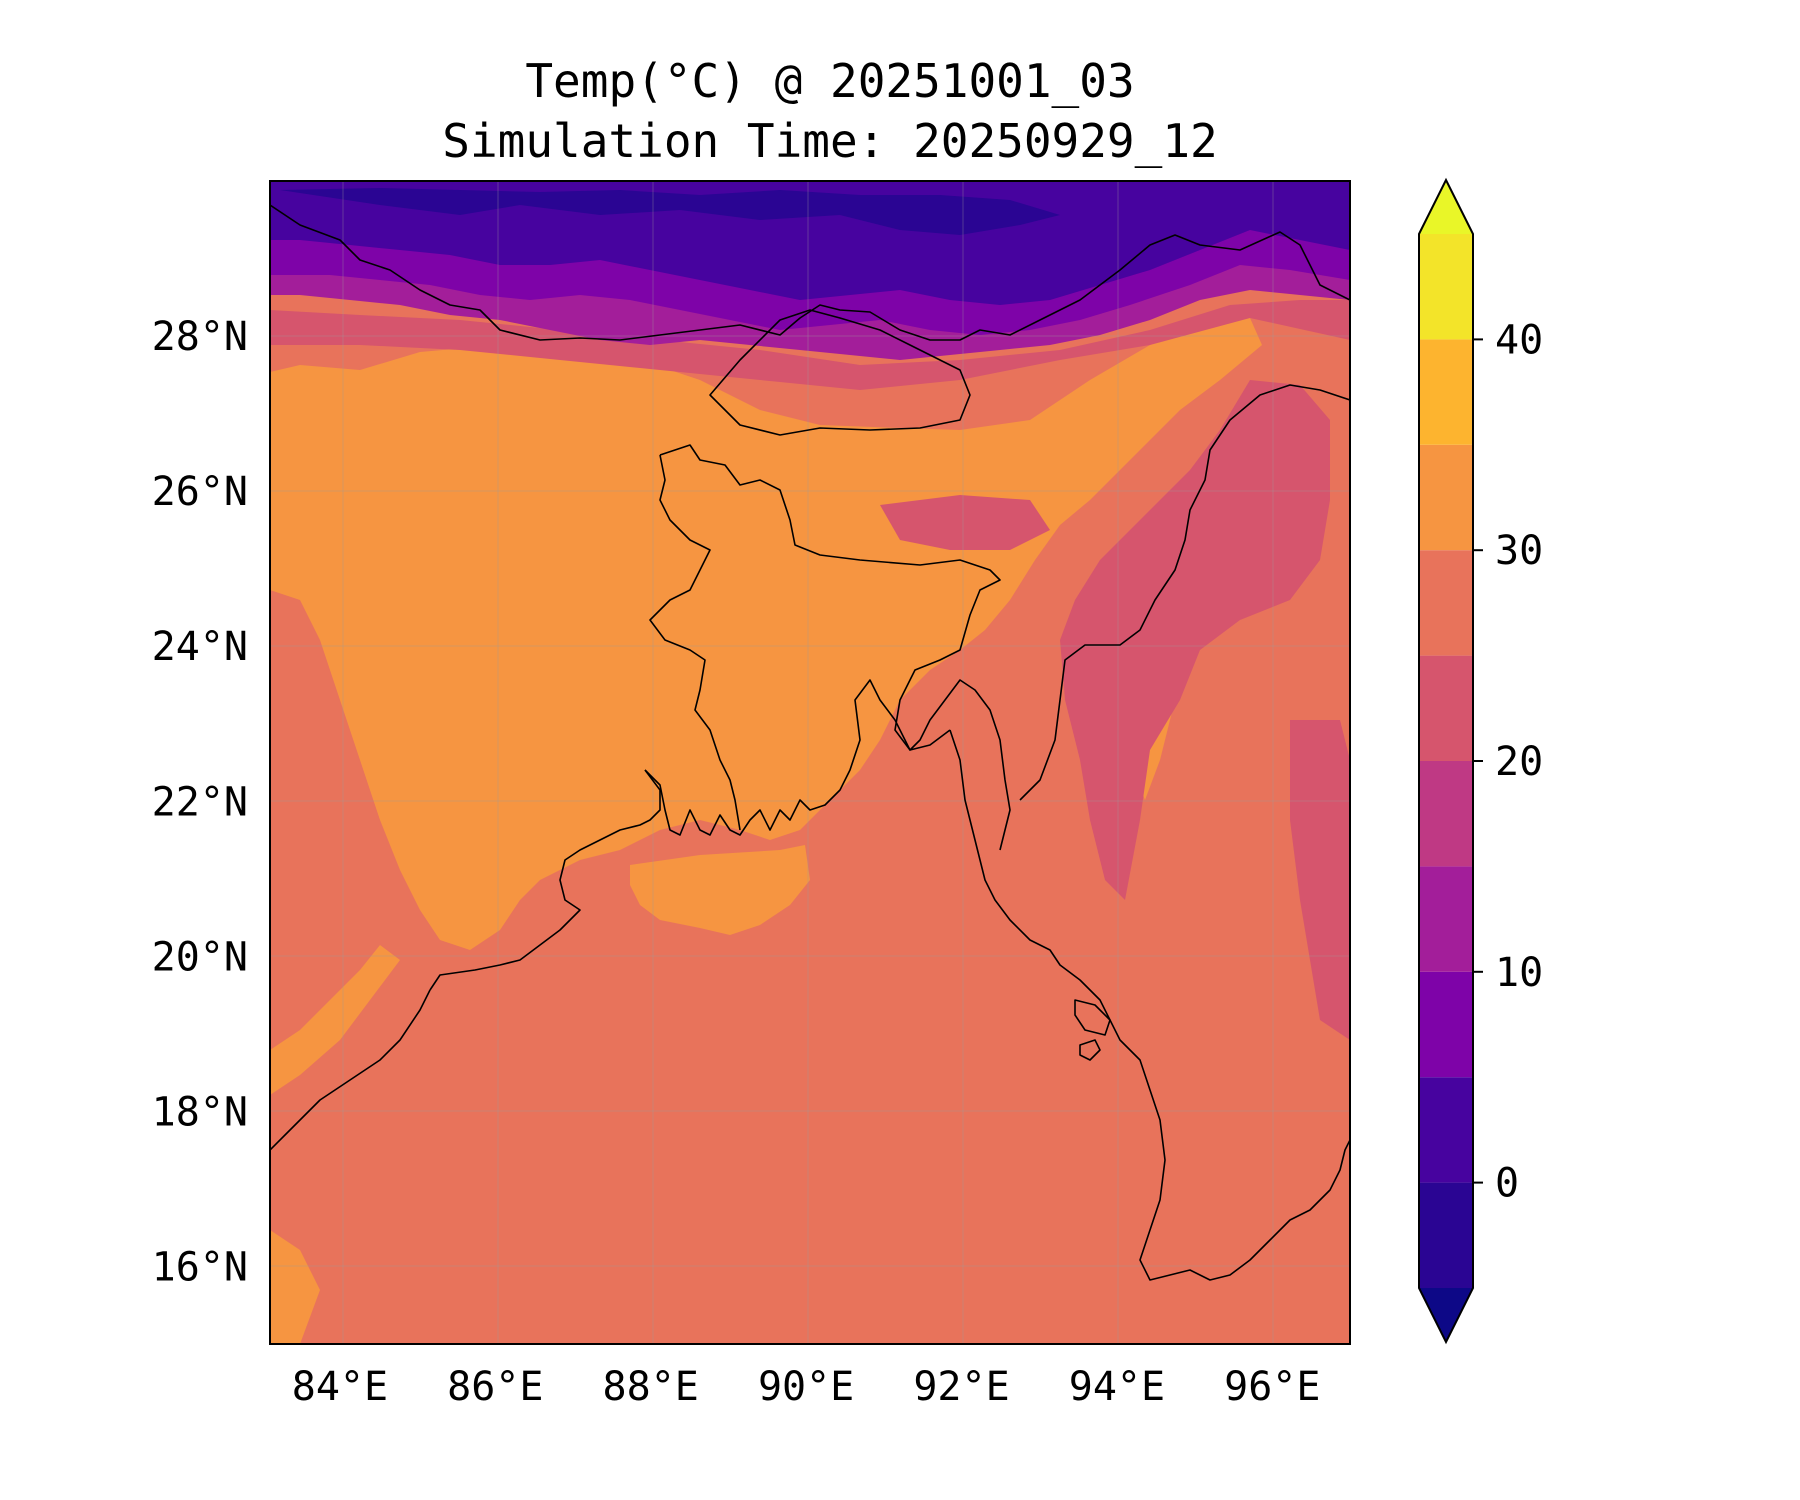 Image resolution: width=1800 pixels, height=1500 pixels. What do you see at coordinates (651, 1387) in the screenshot?
I see `lon-tick-label: 88°E` at bounding box center [651, 1387].